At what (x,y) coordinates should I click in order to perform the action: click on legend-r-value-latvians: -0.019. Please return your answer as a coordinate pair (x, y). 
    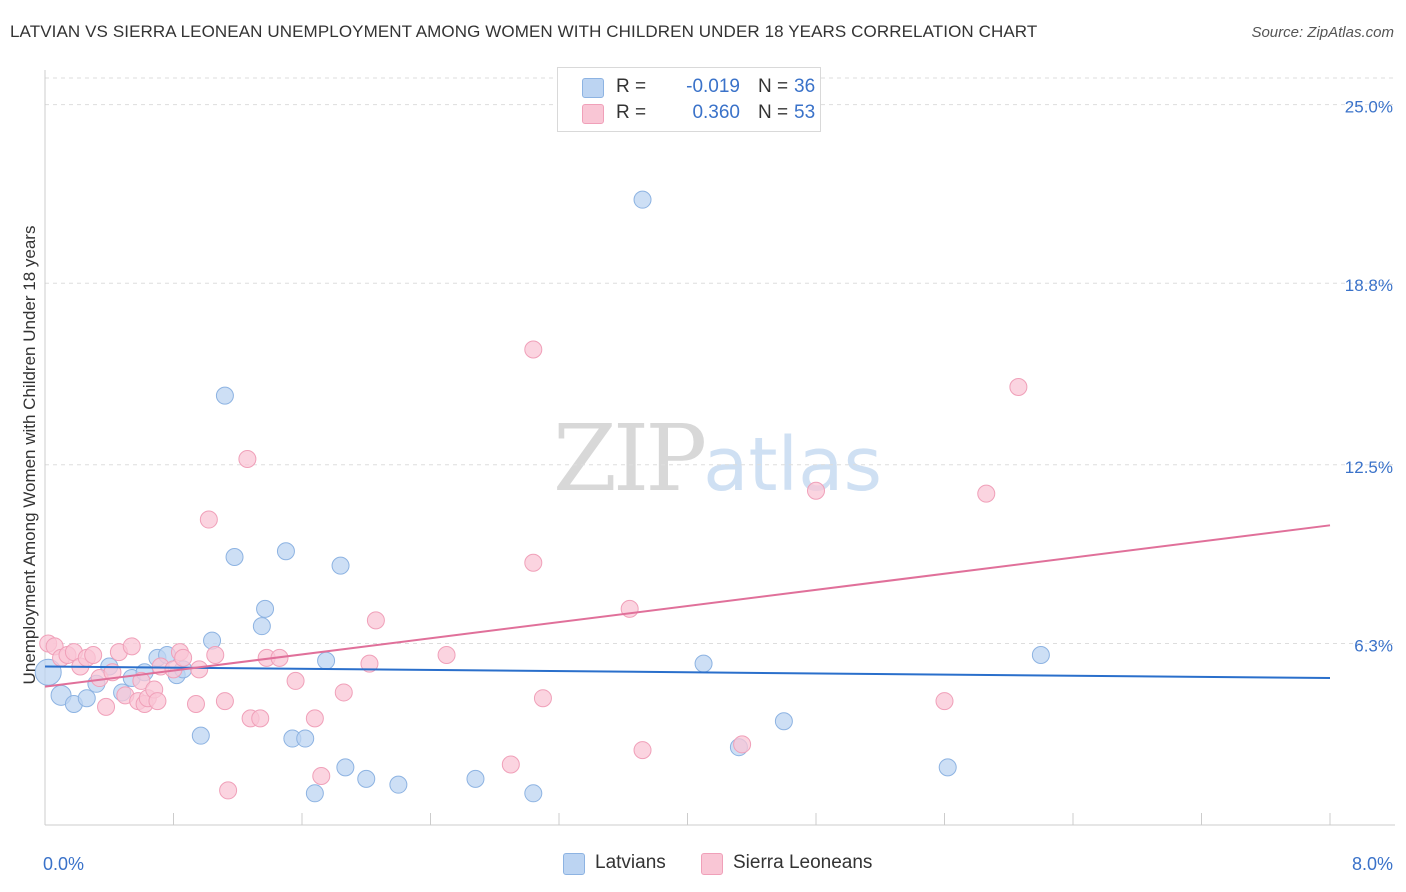
    Looking at the image, I should click on (713, 86).